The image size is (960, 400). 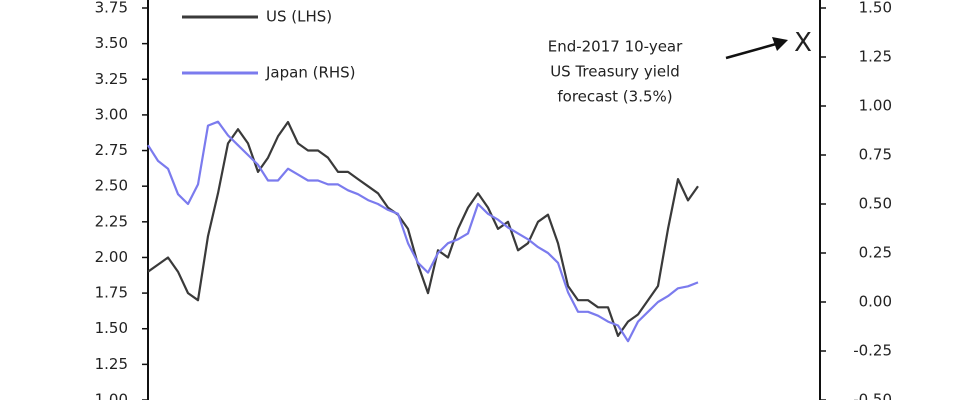 I want to click on y-tick-label: 1.00, so click(x=111, y=395).